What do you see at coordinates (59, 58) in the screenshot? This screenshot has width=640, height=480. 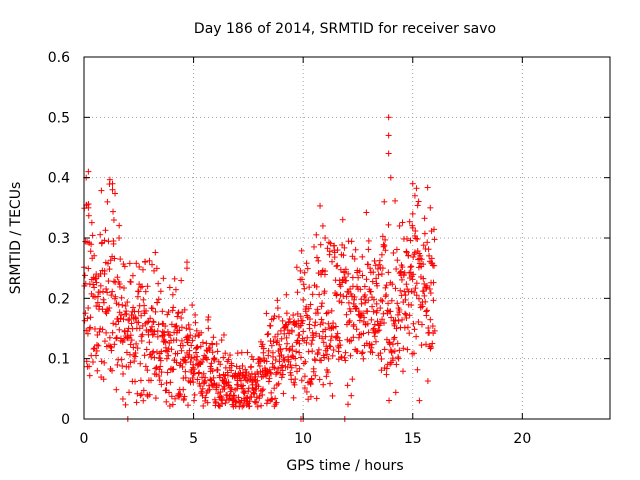 I see `y-tick-label: 0.6` at bounding box center [59, 58].